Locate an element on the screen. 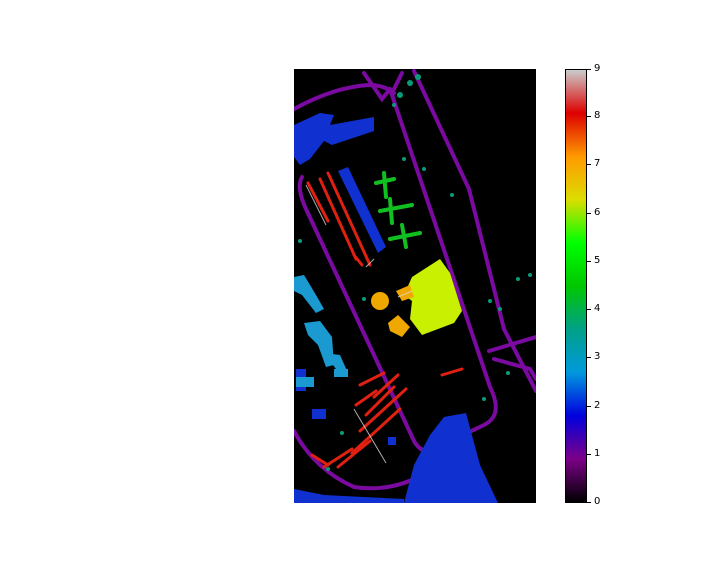 This screenshot has height=576, width=720. colorbar-tick-label: 7 is located at coordinates (597, 164).